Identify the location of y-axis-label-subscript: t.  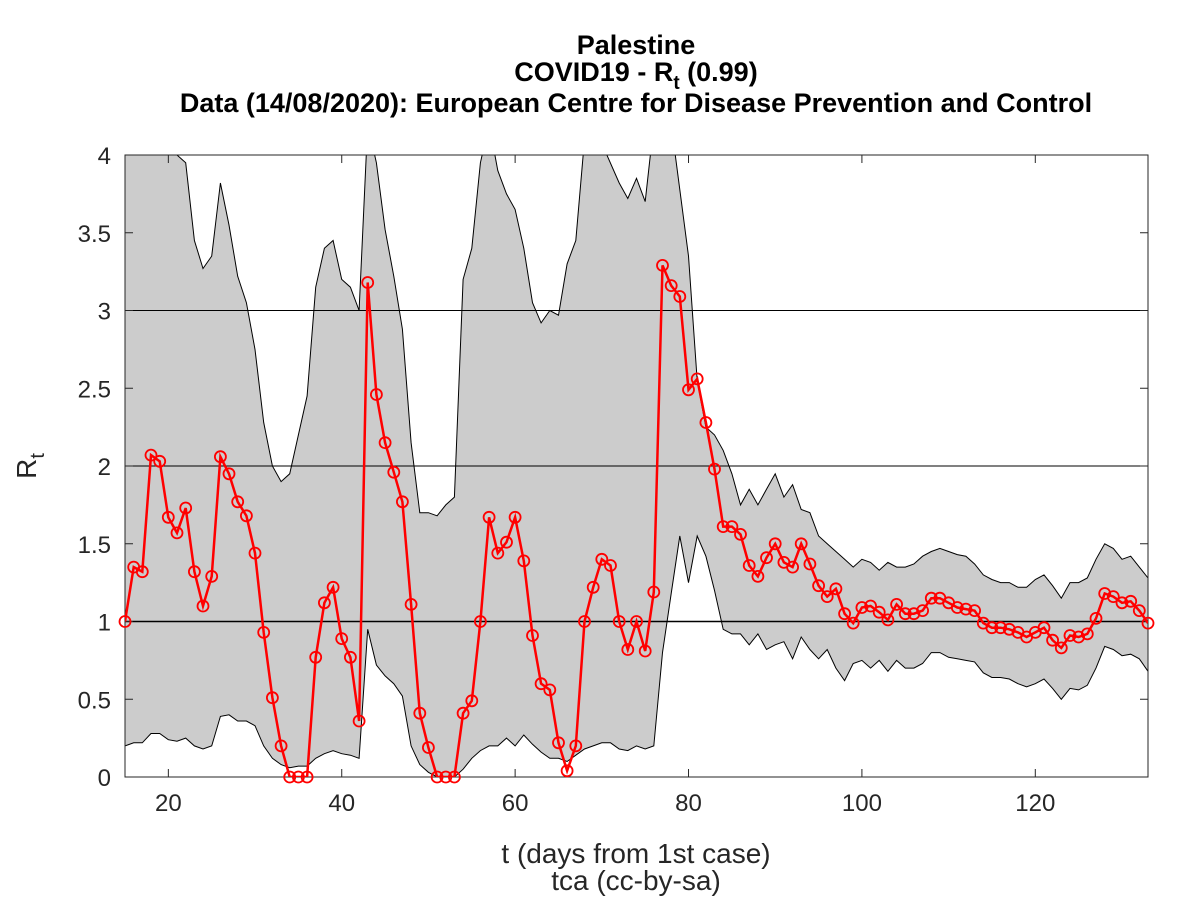
(38, 456).